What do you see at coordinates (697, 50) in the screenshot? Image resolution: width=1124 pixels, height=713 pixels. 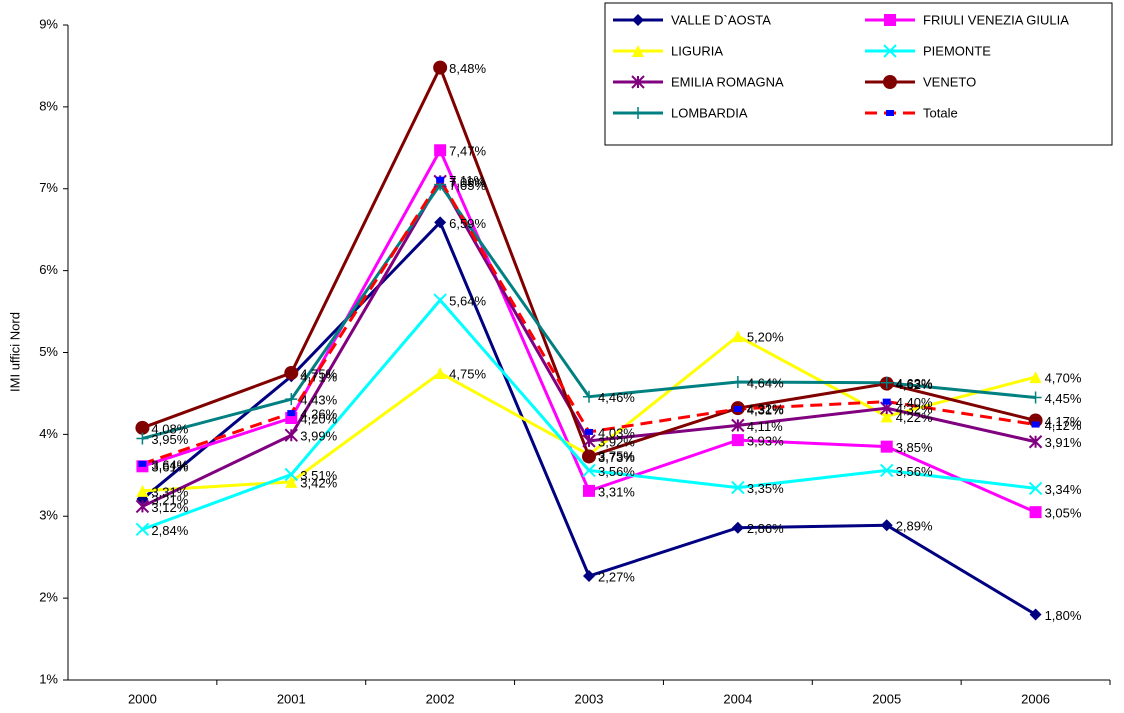 I see `legend-label: LIGURIA` at bounding box center [697, 50].